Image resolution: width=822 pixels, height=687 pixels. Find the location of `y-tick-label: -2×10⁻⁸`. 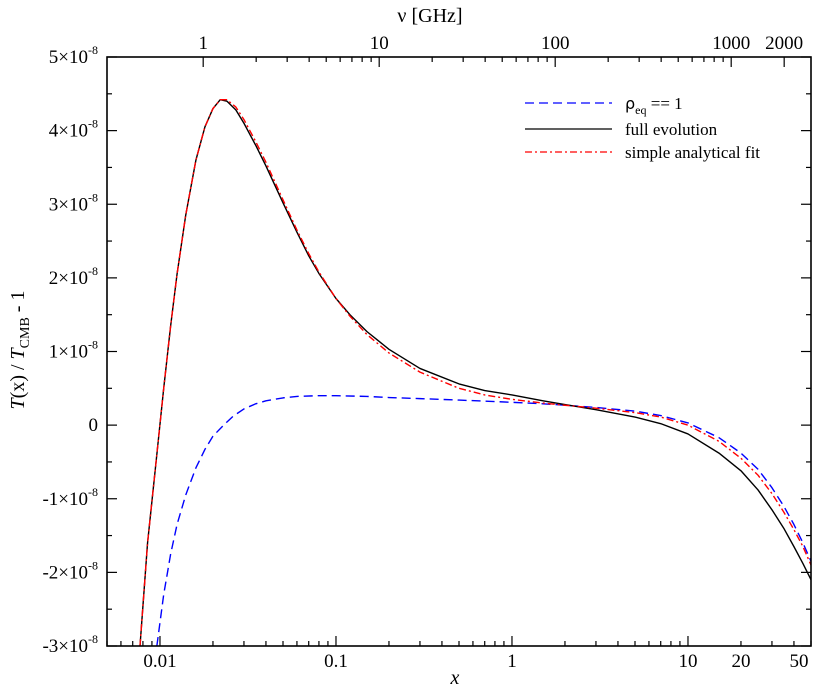

y-tick-label: -2×10⁻⁸ is located at coordinates (70, 570).